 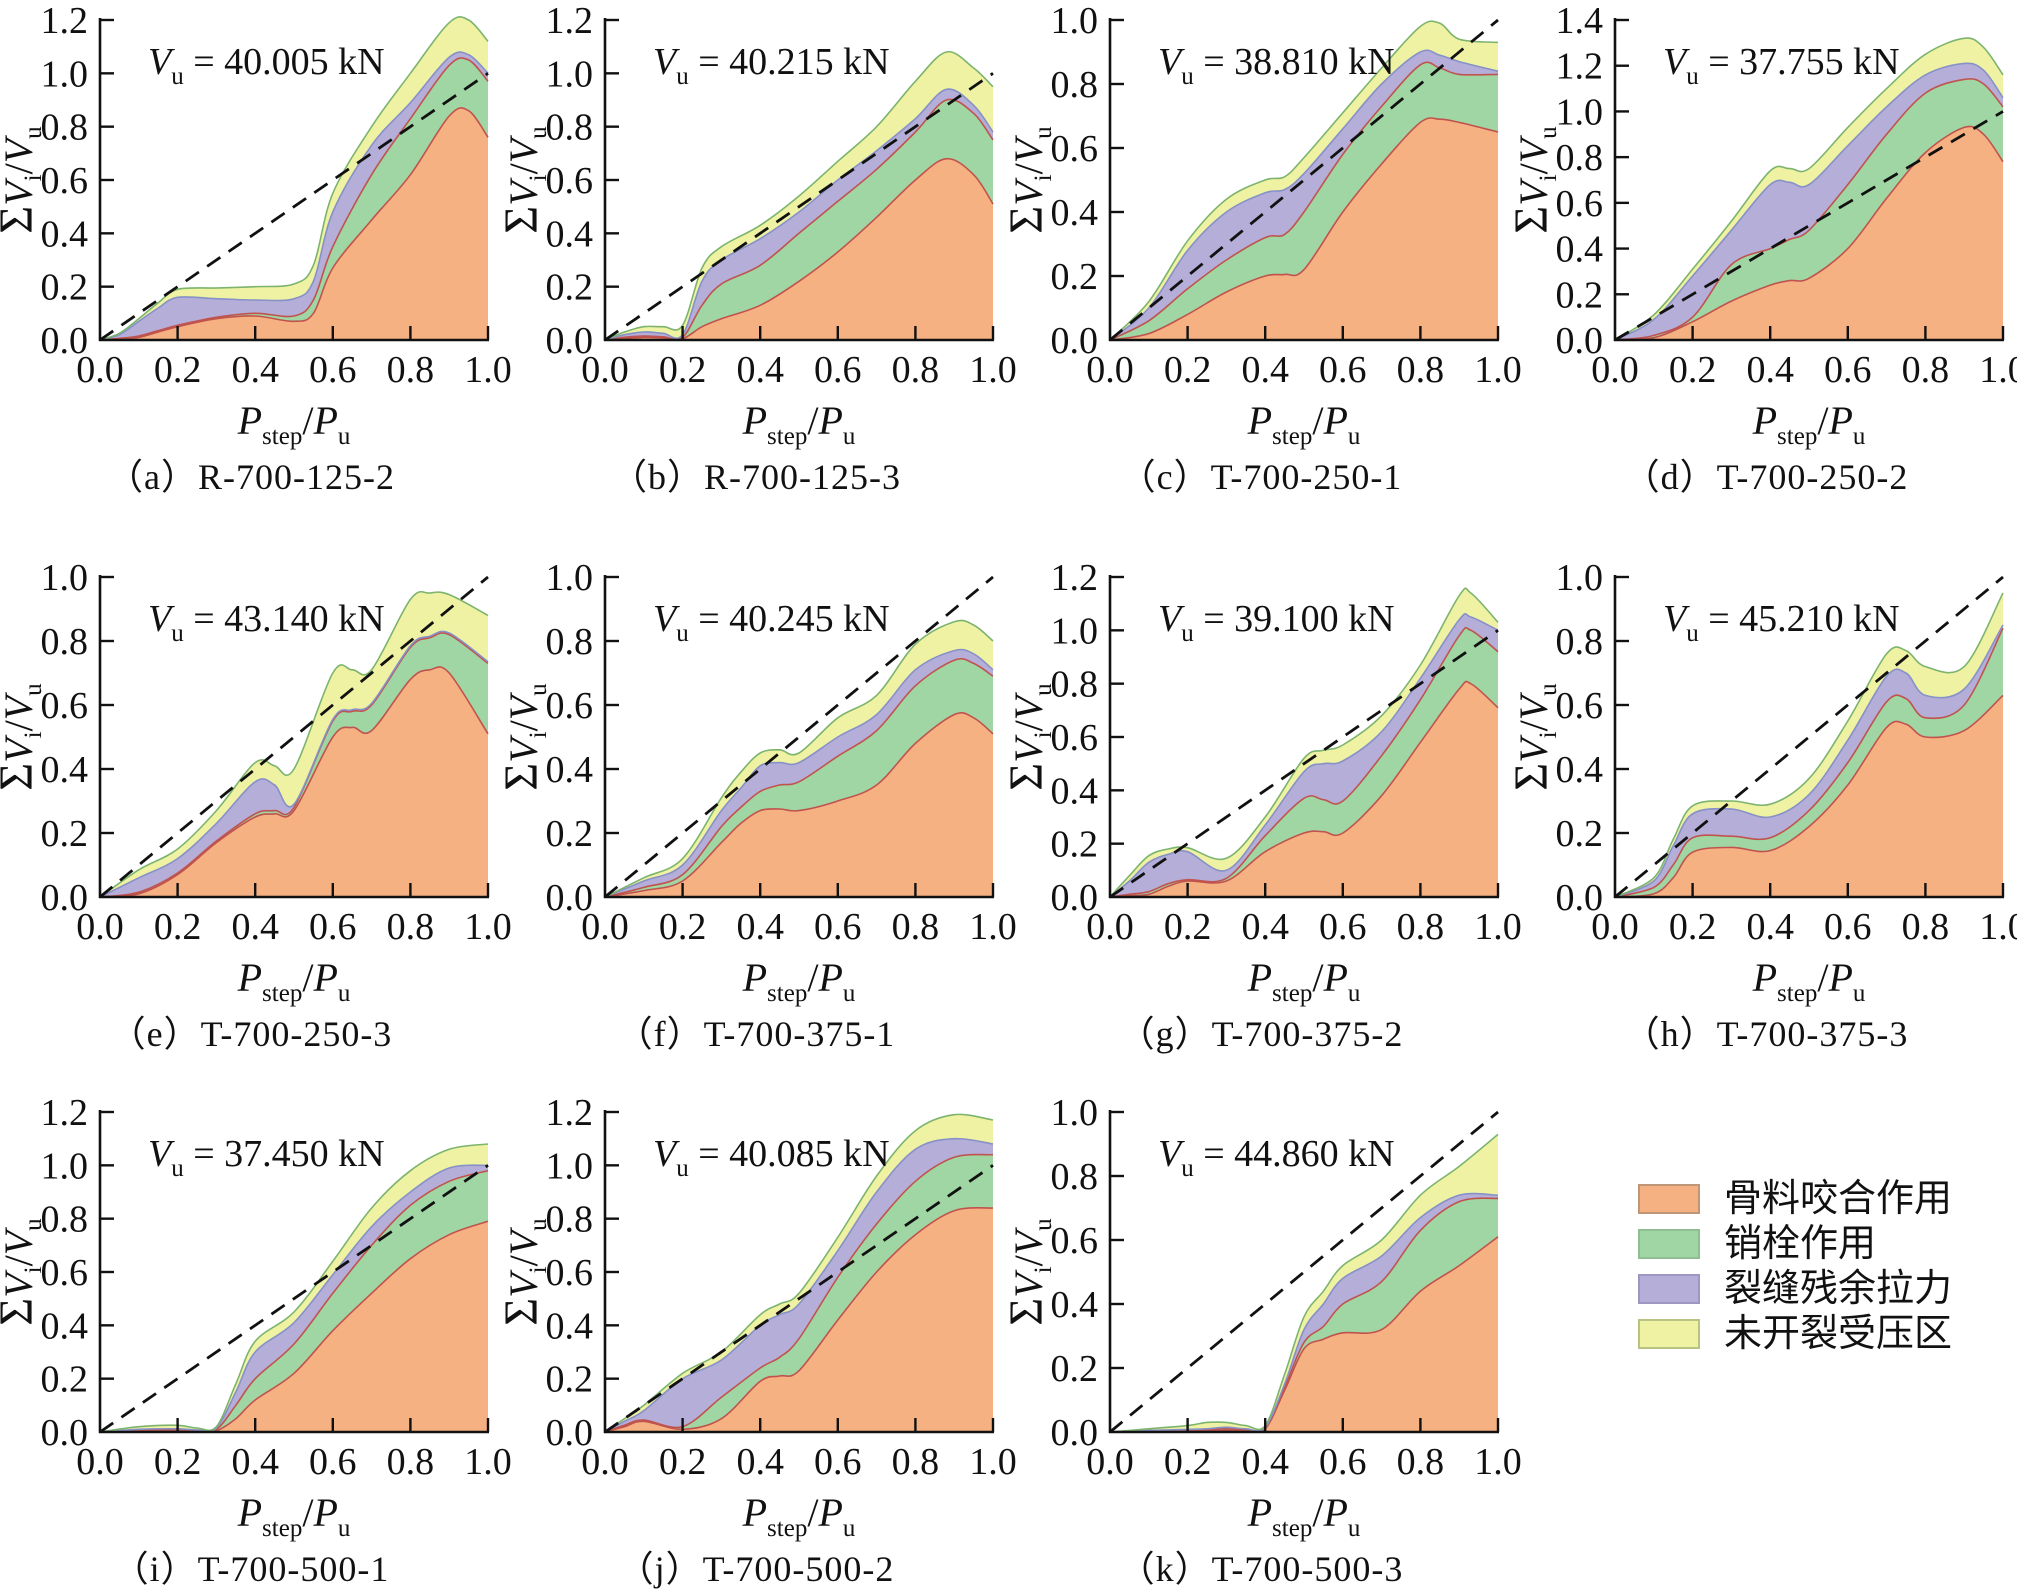 I want to click on svg-text: Vu = 40.005 kN, so click(x=266, y=65).